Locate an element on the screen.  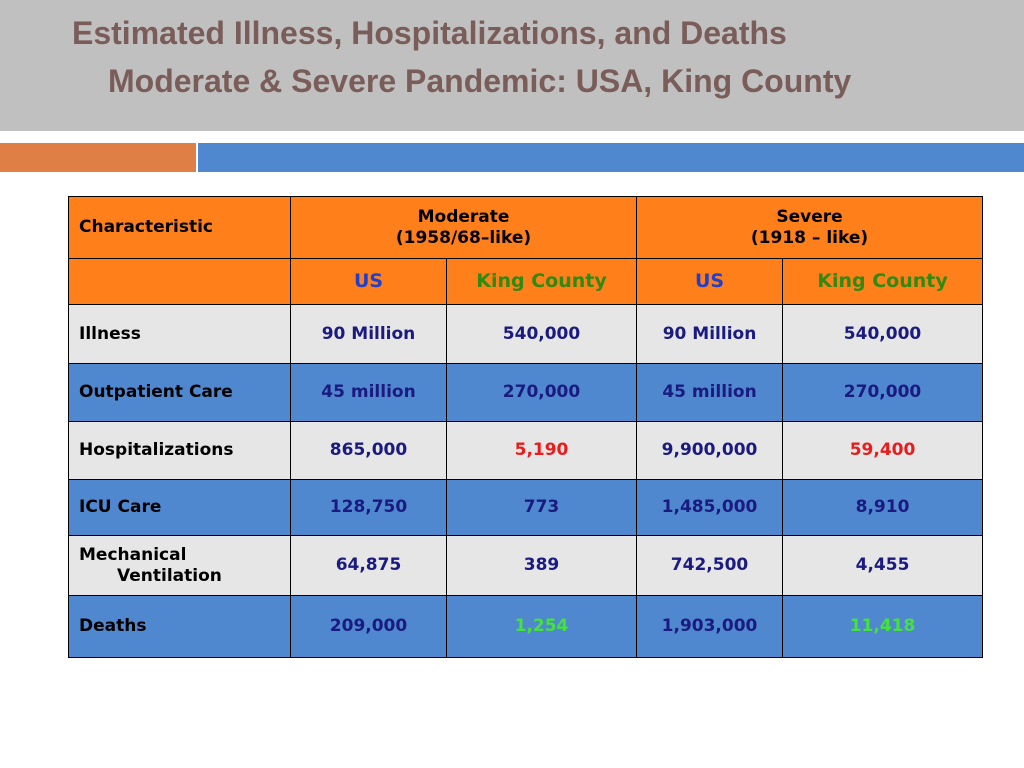
table-cell-highlight: 5,190 is located at coordinates (541, 450).